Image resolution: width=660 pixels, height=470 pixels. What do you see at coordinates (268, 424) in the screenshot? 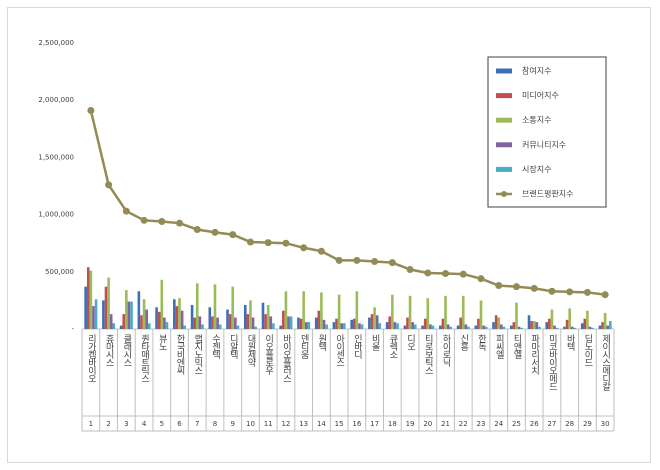
I see `rank-label: 11` at bounding box center [268, 424].